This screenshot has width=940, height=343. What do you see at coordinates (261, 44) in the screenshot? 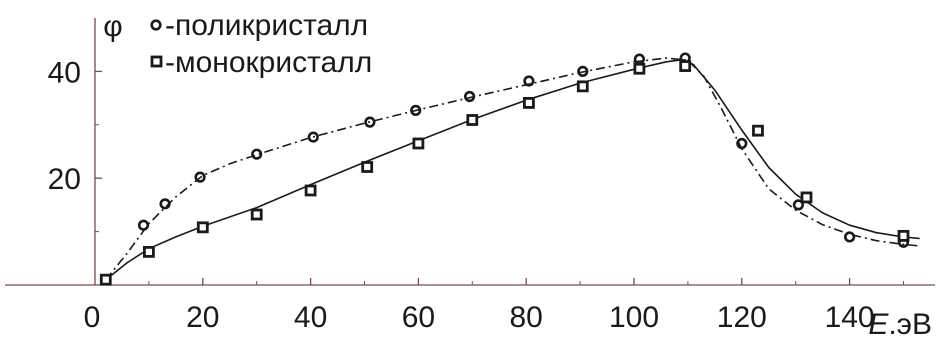
I see `legend: -поликристалл -монокристалл` at bounding box center [261, 44].